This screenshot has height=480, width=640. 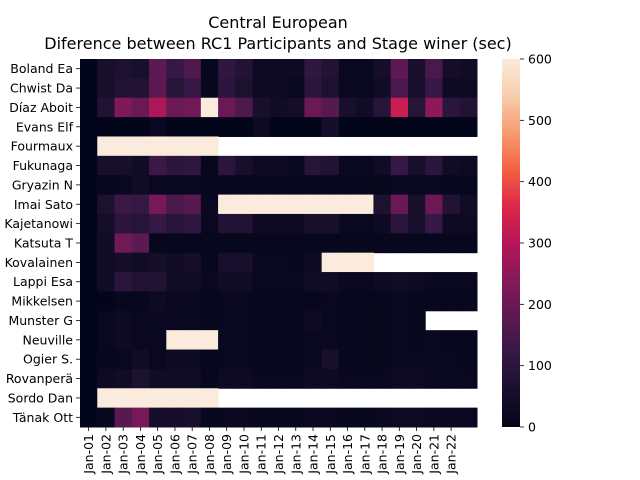 What do you see at coordinates (42, 417) in the screenshot?
I see `y-tick-label: Tänak Ott` at bounding box center [42, 417].